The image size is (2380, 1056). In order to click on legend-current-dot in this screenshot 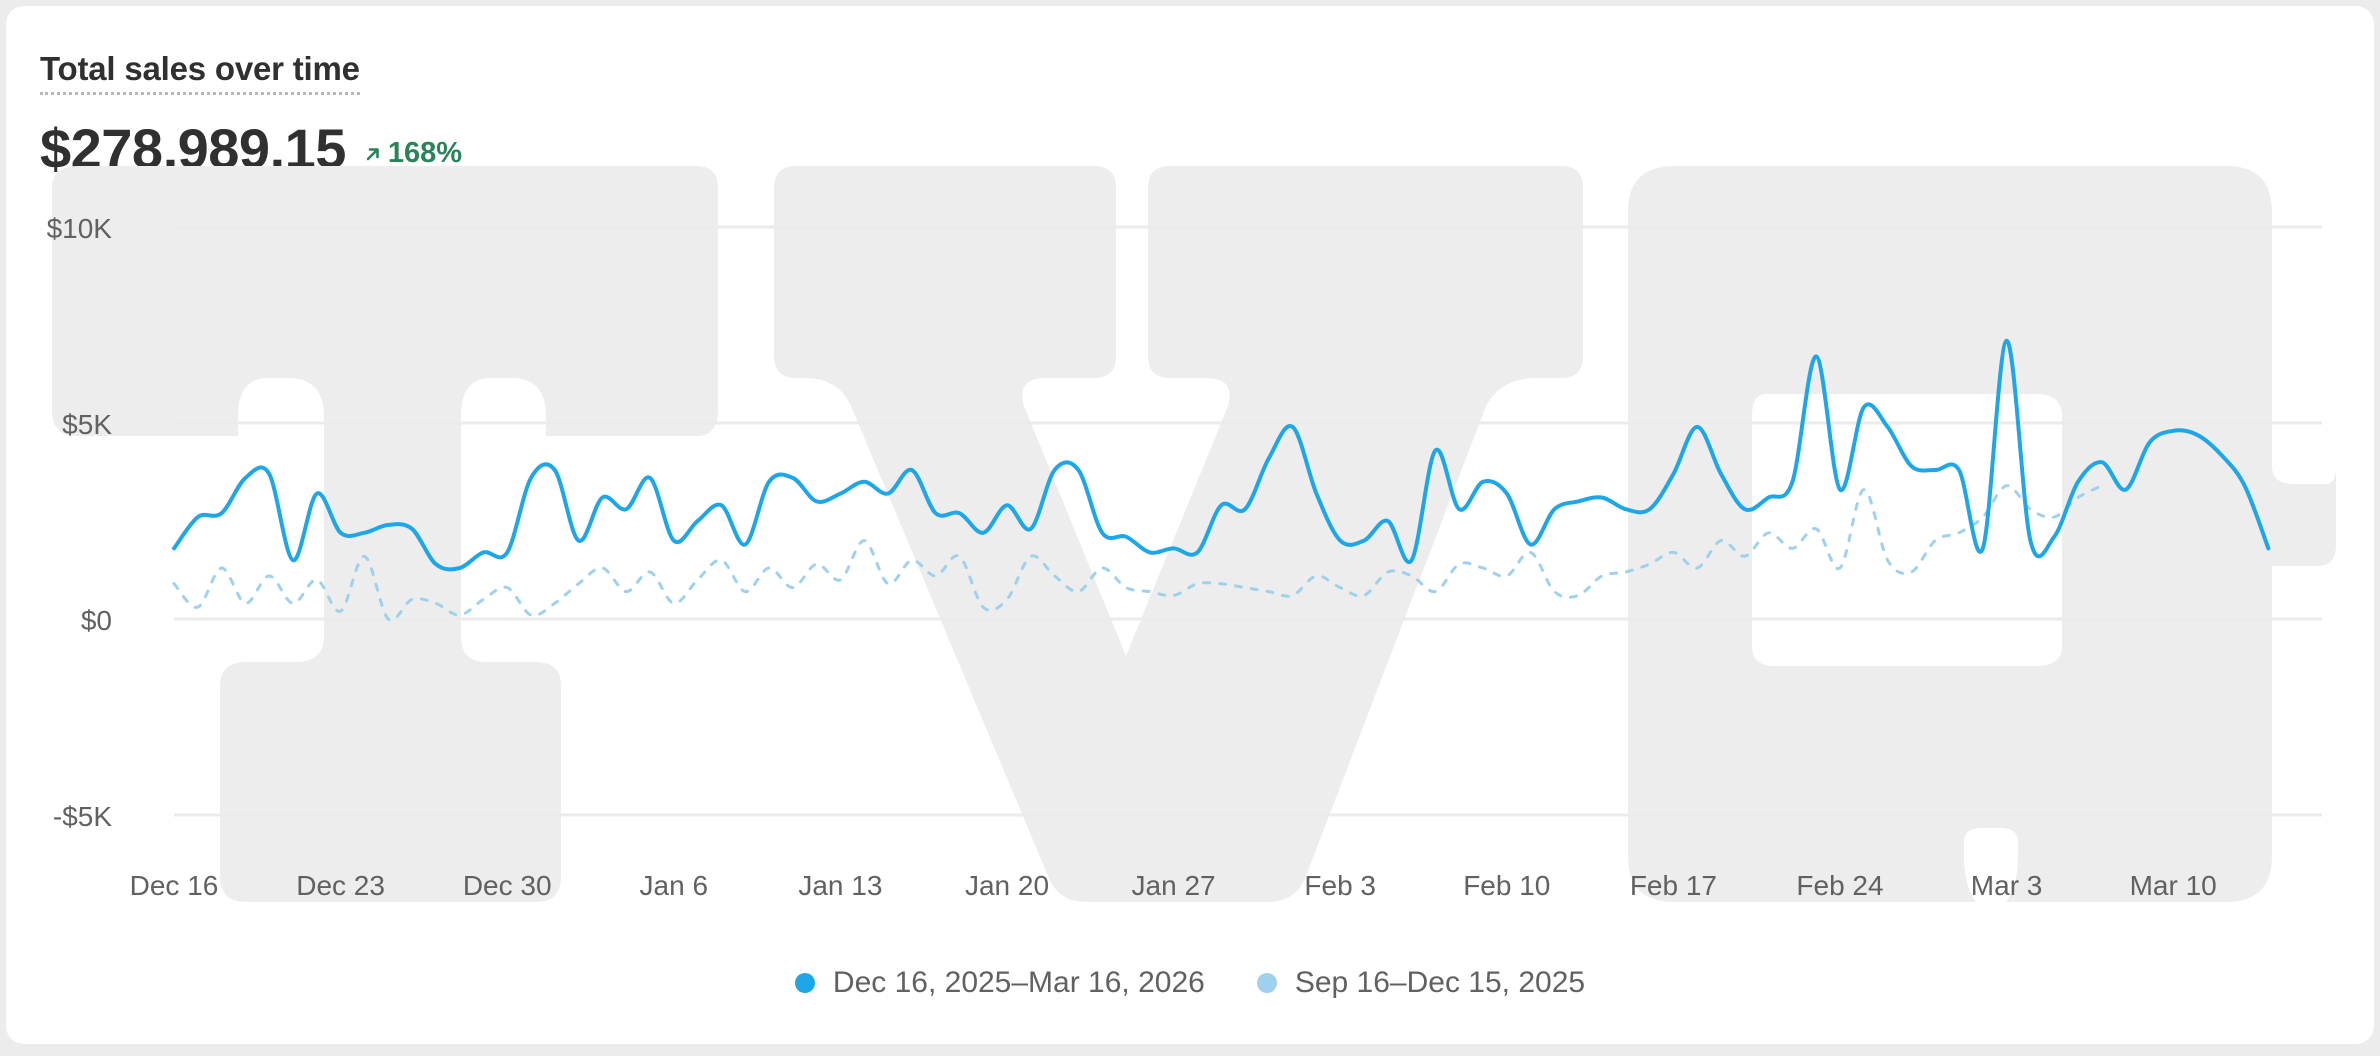, I will do `click(804, 983)`.